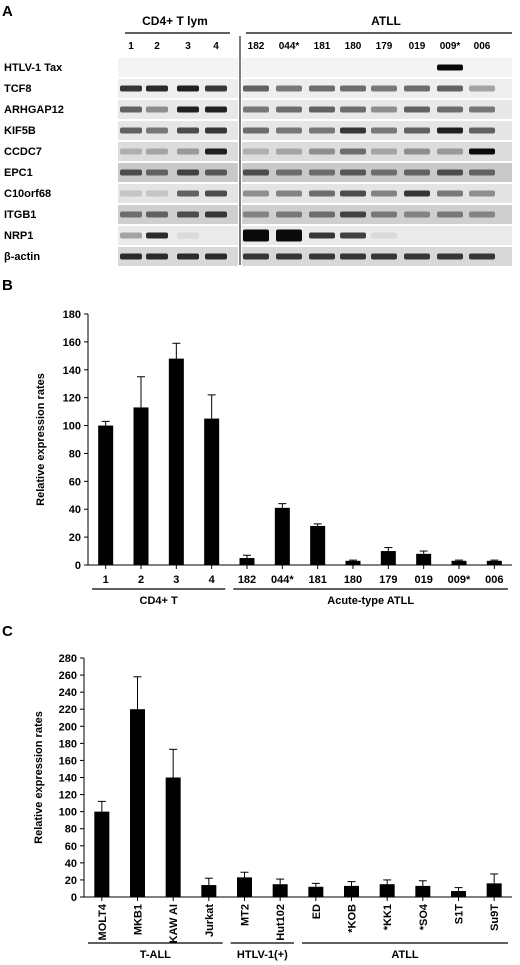  Describe the element at coordinates (178, 67) in the screenshot. I see `gel-strip-left` at that location.